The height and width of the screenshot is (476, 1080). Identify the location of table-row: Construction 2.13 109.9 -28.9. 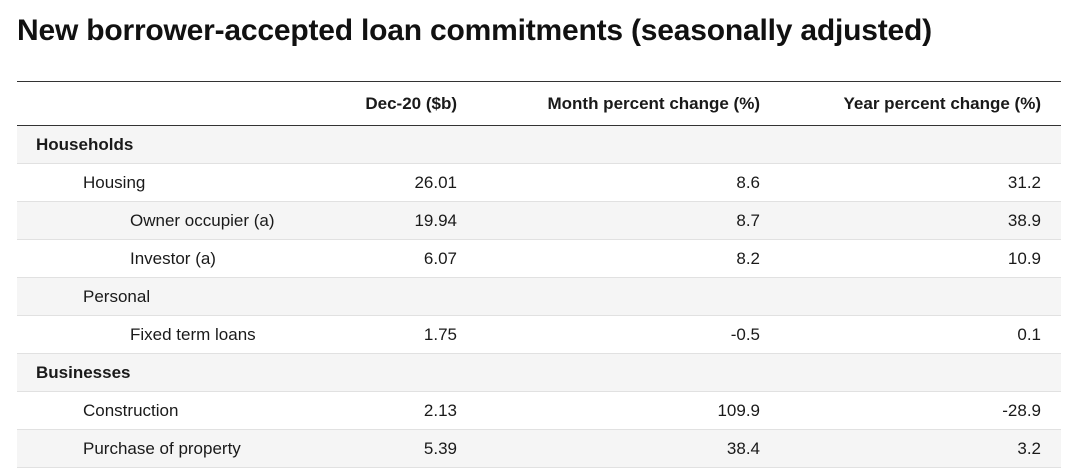
(539, 410).